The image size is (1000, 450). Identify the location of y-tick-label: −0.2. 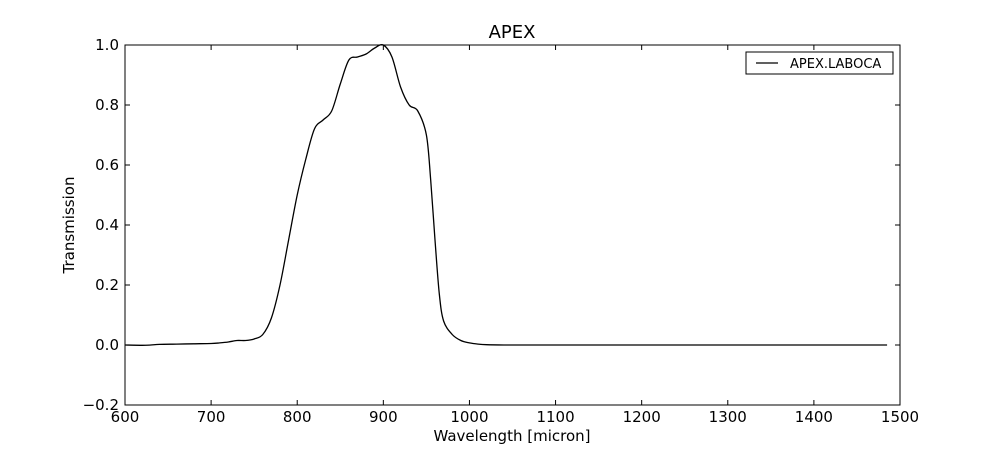
(101, 405).